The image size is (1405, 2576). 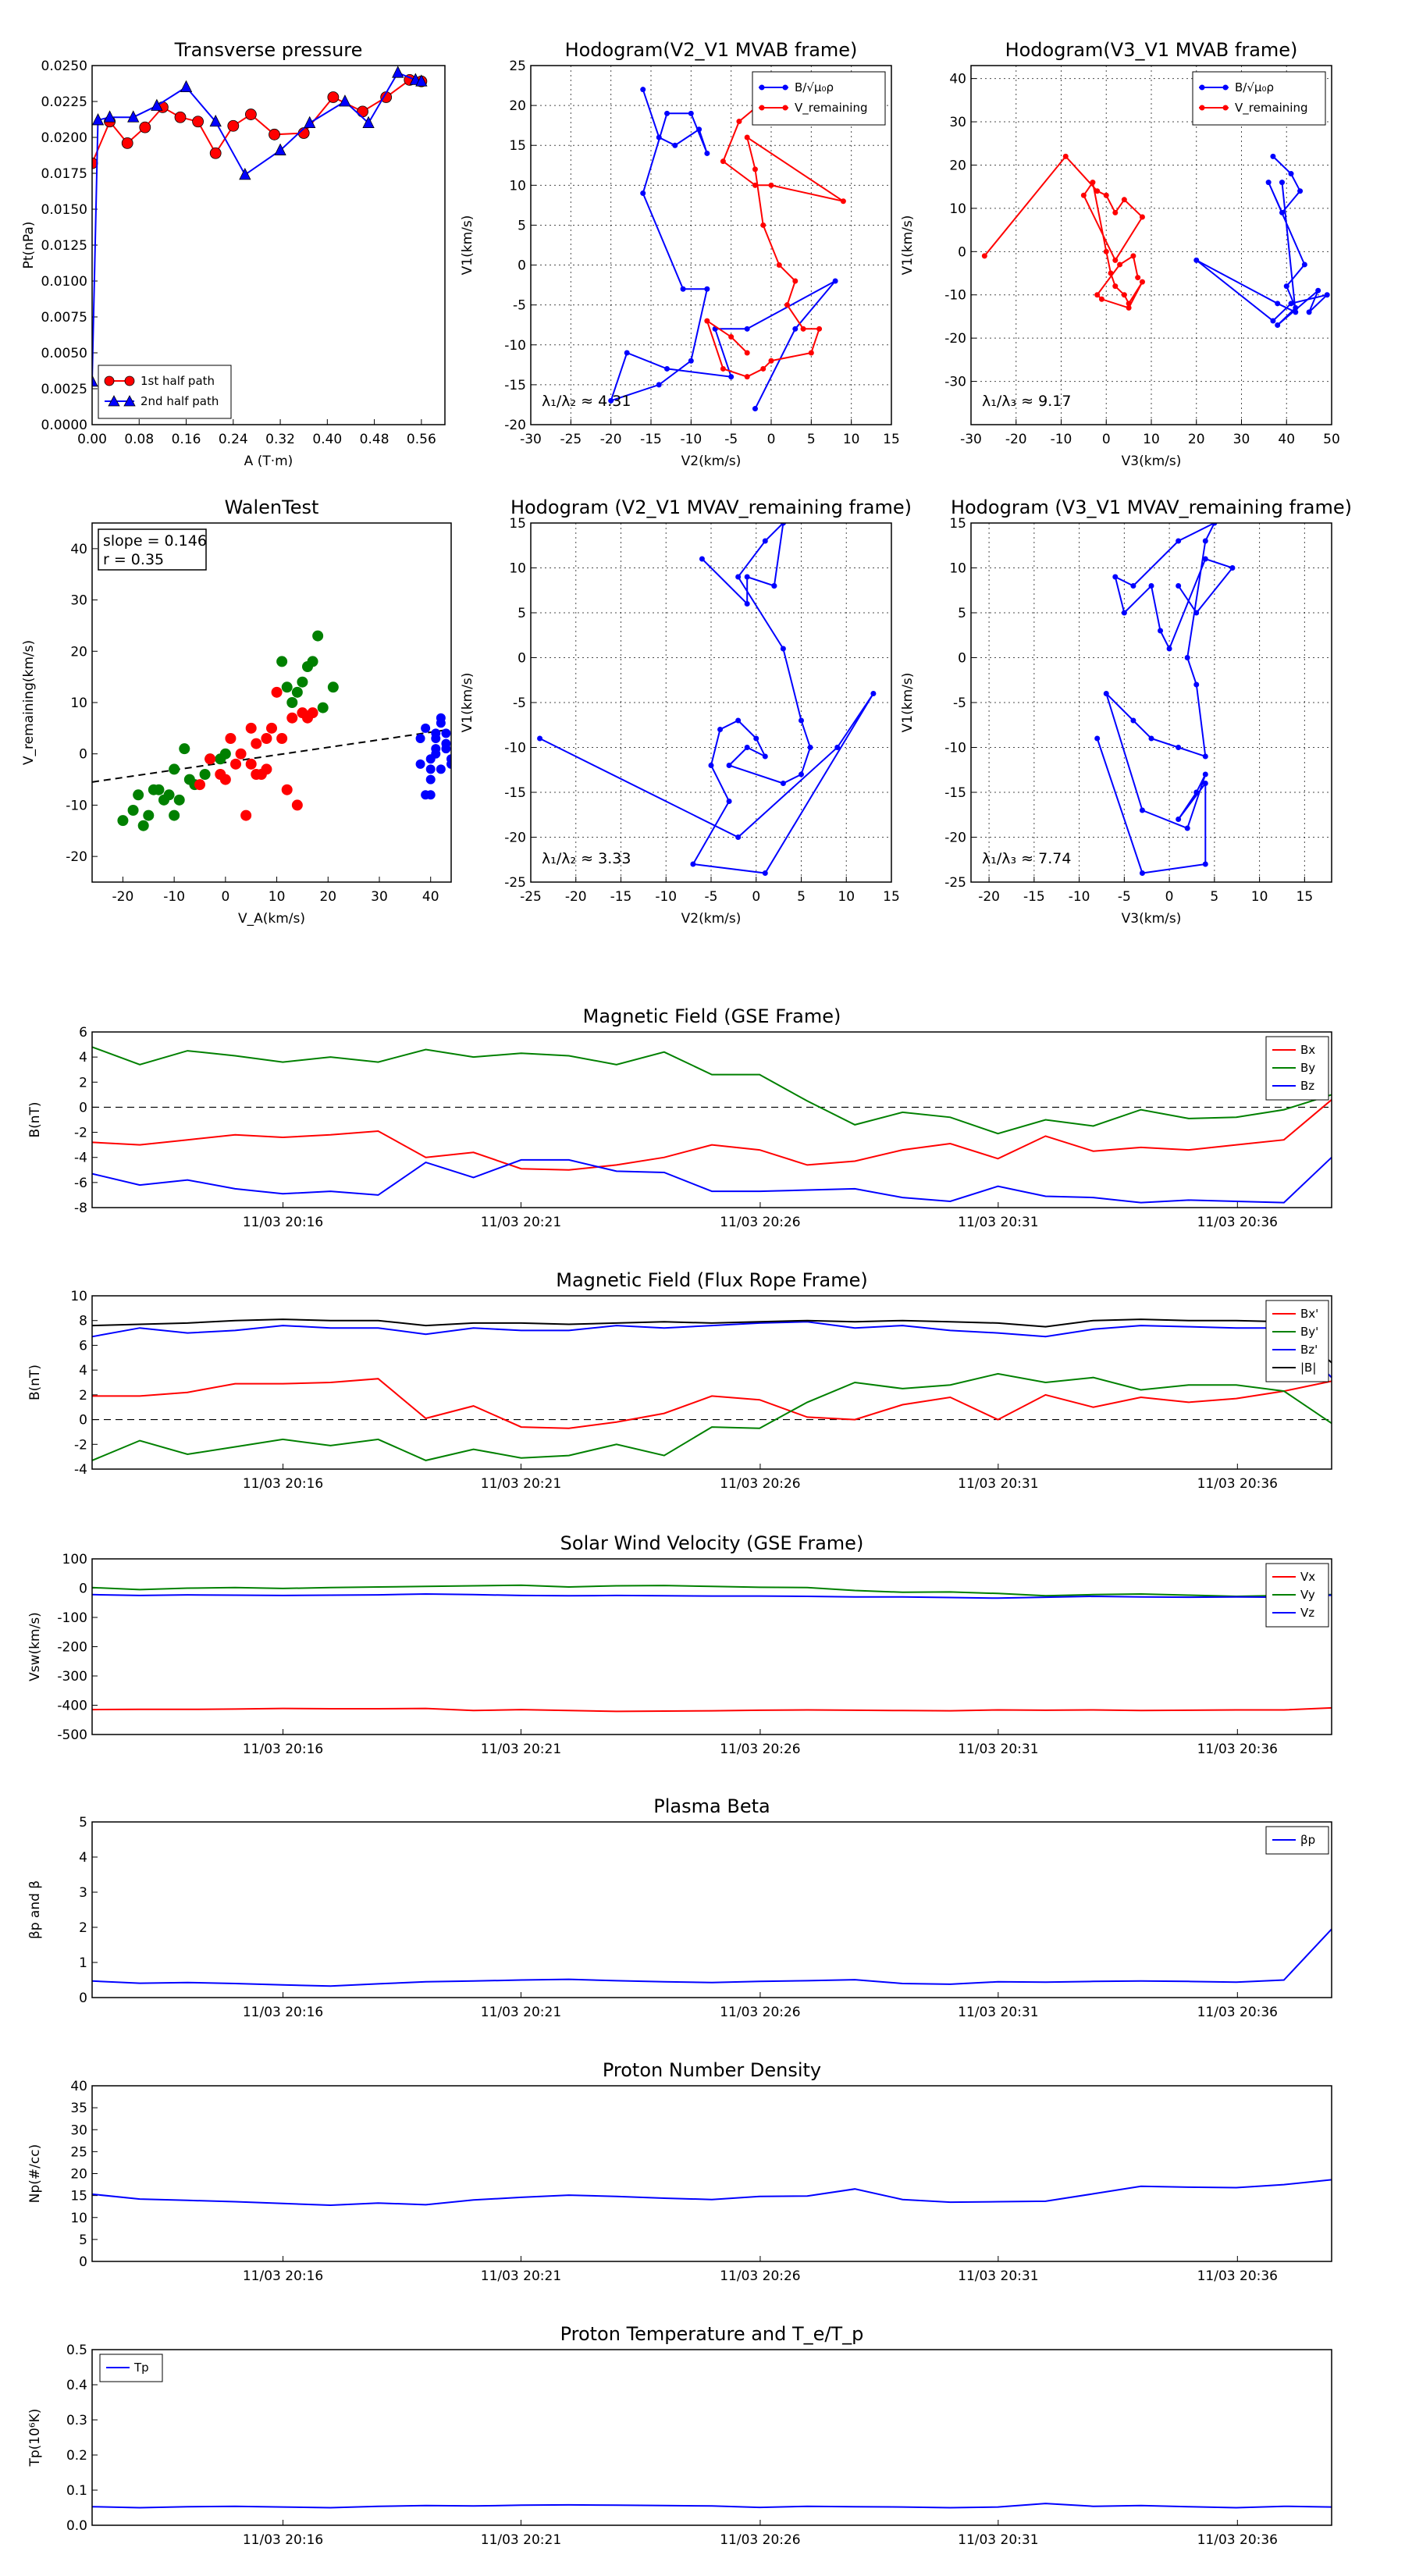 What do you see at coordinates (76, 805) in the screenshot?
I see `y-tick-label: -10` at bounding box center [76, 805].